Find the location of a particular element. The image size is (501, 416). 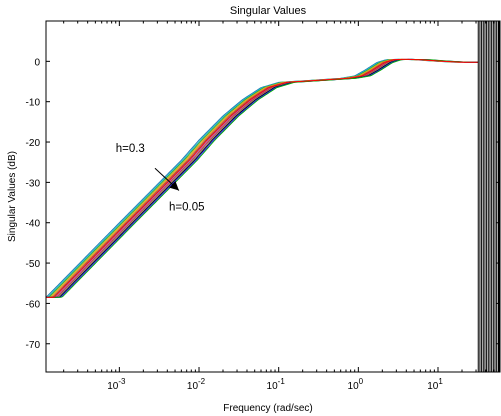

x-tick-label: 10⁻³ is located at coordinates (116, 384).